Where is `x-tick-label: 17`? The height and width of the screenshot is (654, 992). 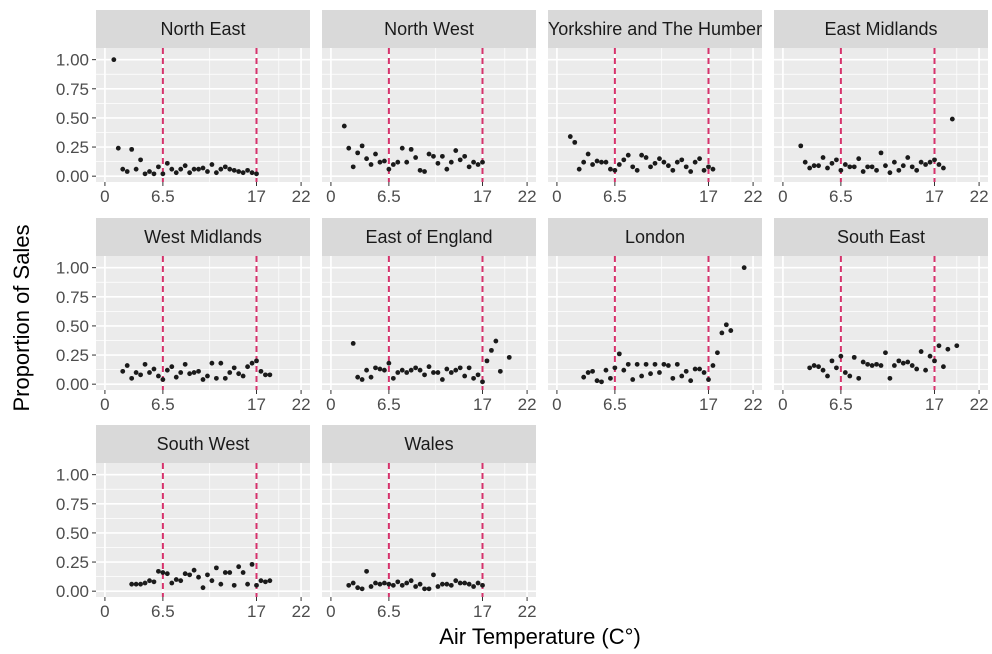 x-tick-label: 17 is located at coordinates (934, 404).